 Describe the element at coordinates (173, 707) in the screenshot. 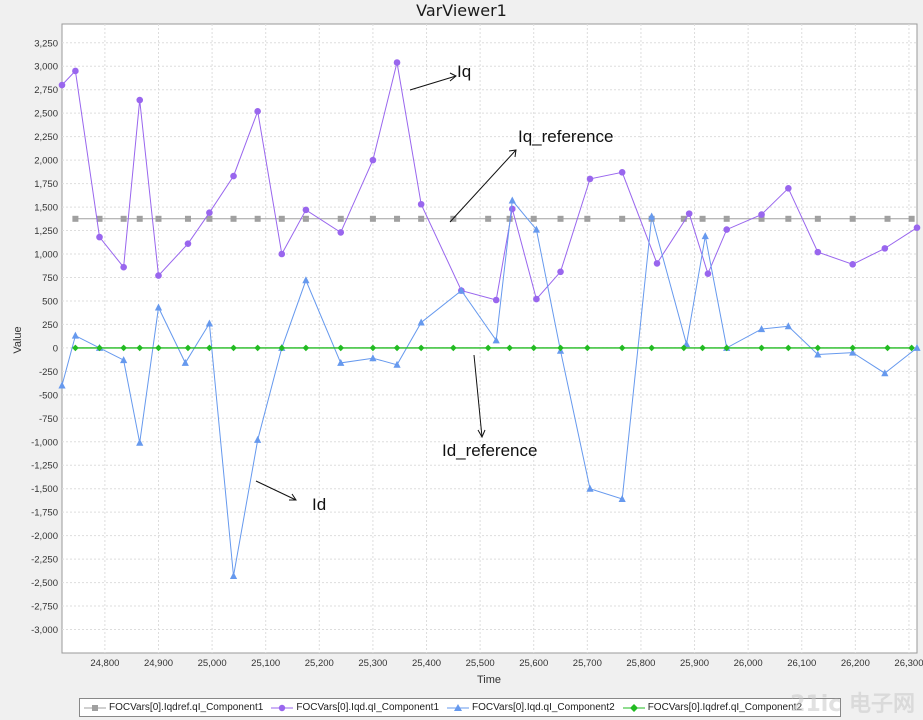

I see `legend-item-iqdref-component1: FOCVars[0].Iqdref.qI_Component1` at that location.